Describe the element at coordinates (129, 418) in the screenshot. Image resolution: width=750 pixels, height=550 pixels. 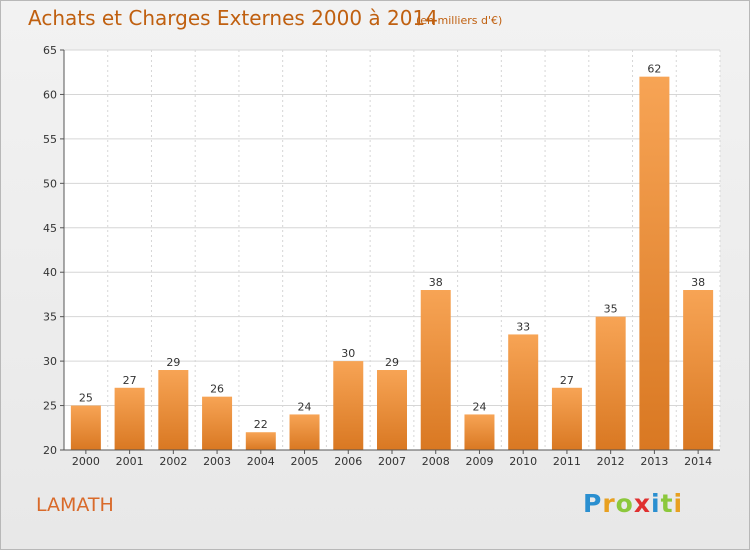
I see `bar-2001` at that location.